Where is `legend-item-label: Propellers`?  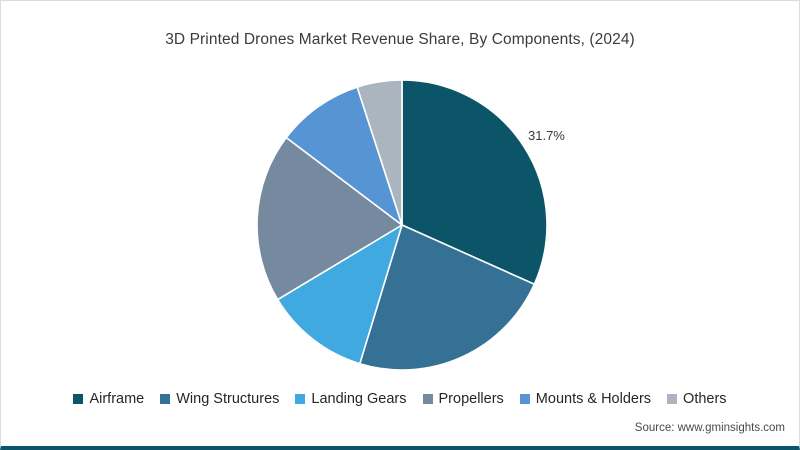 legend-item-label: Propellers is located at coordinates (471, 399).